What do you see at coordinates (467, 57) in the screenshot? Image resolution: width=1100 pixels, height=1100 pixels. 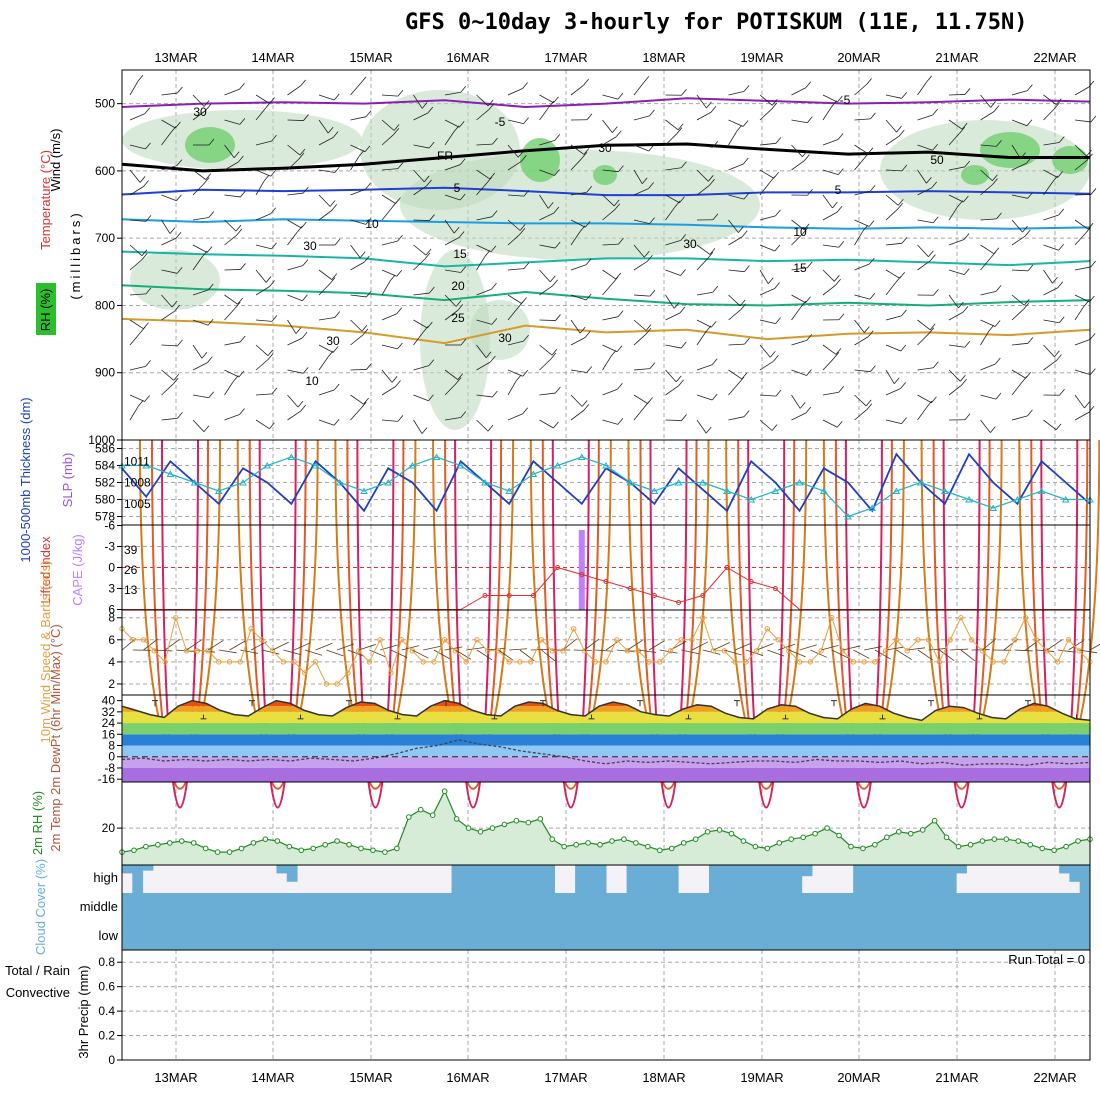 I see `date-label-top: 16MAR` at bounding box center [467, 57].